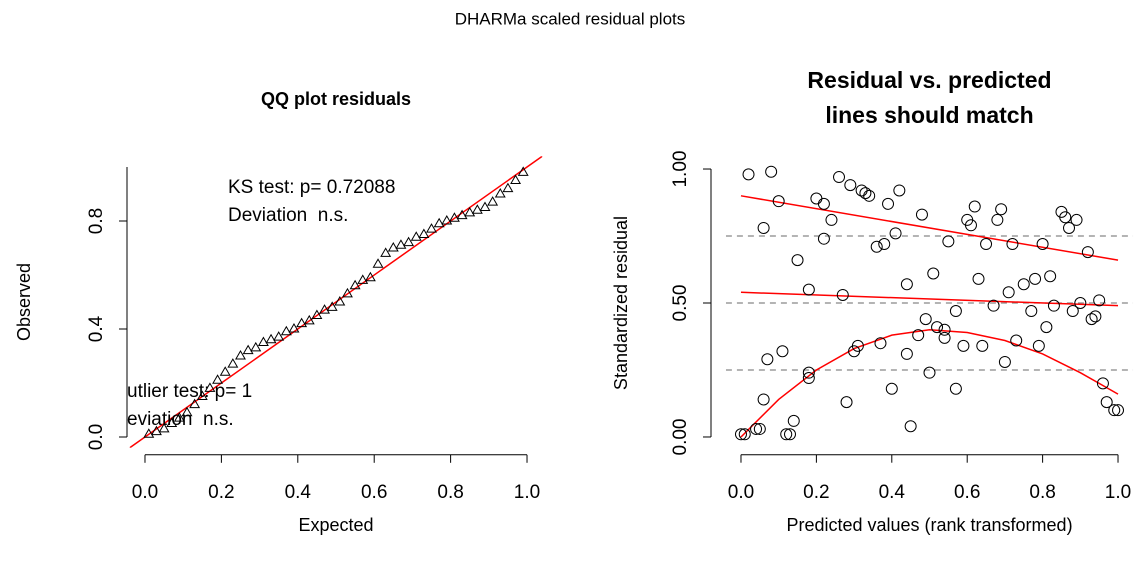 The height and width of the screenshot is (571, 1139). What do you see at coordinates (929, 80) in the screenshot?
I see `chart-title: Residual vs. predicted` at bounding box center [929, 80].